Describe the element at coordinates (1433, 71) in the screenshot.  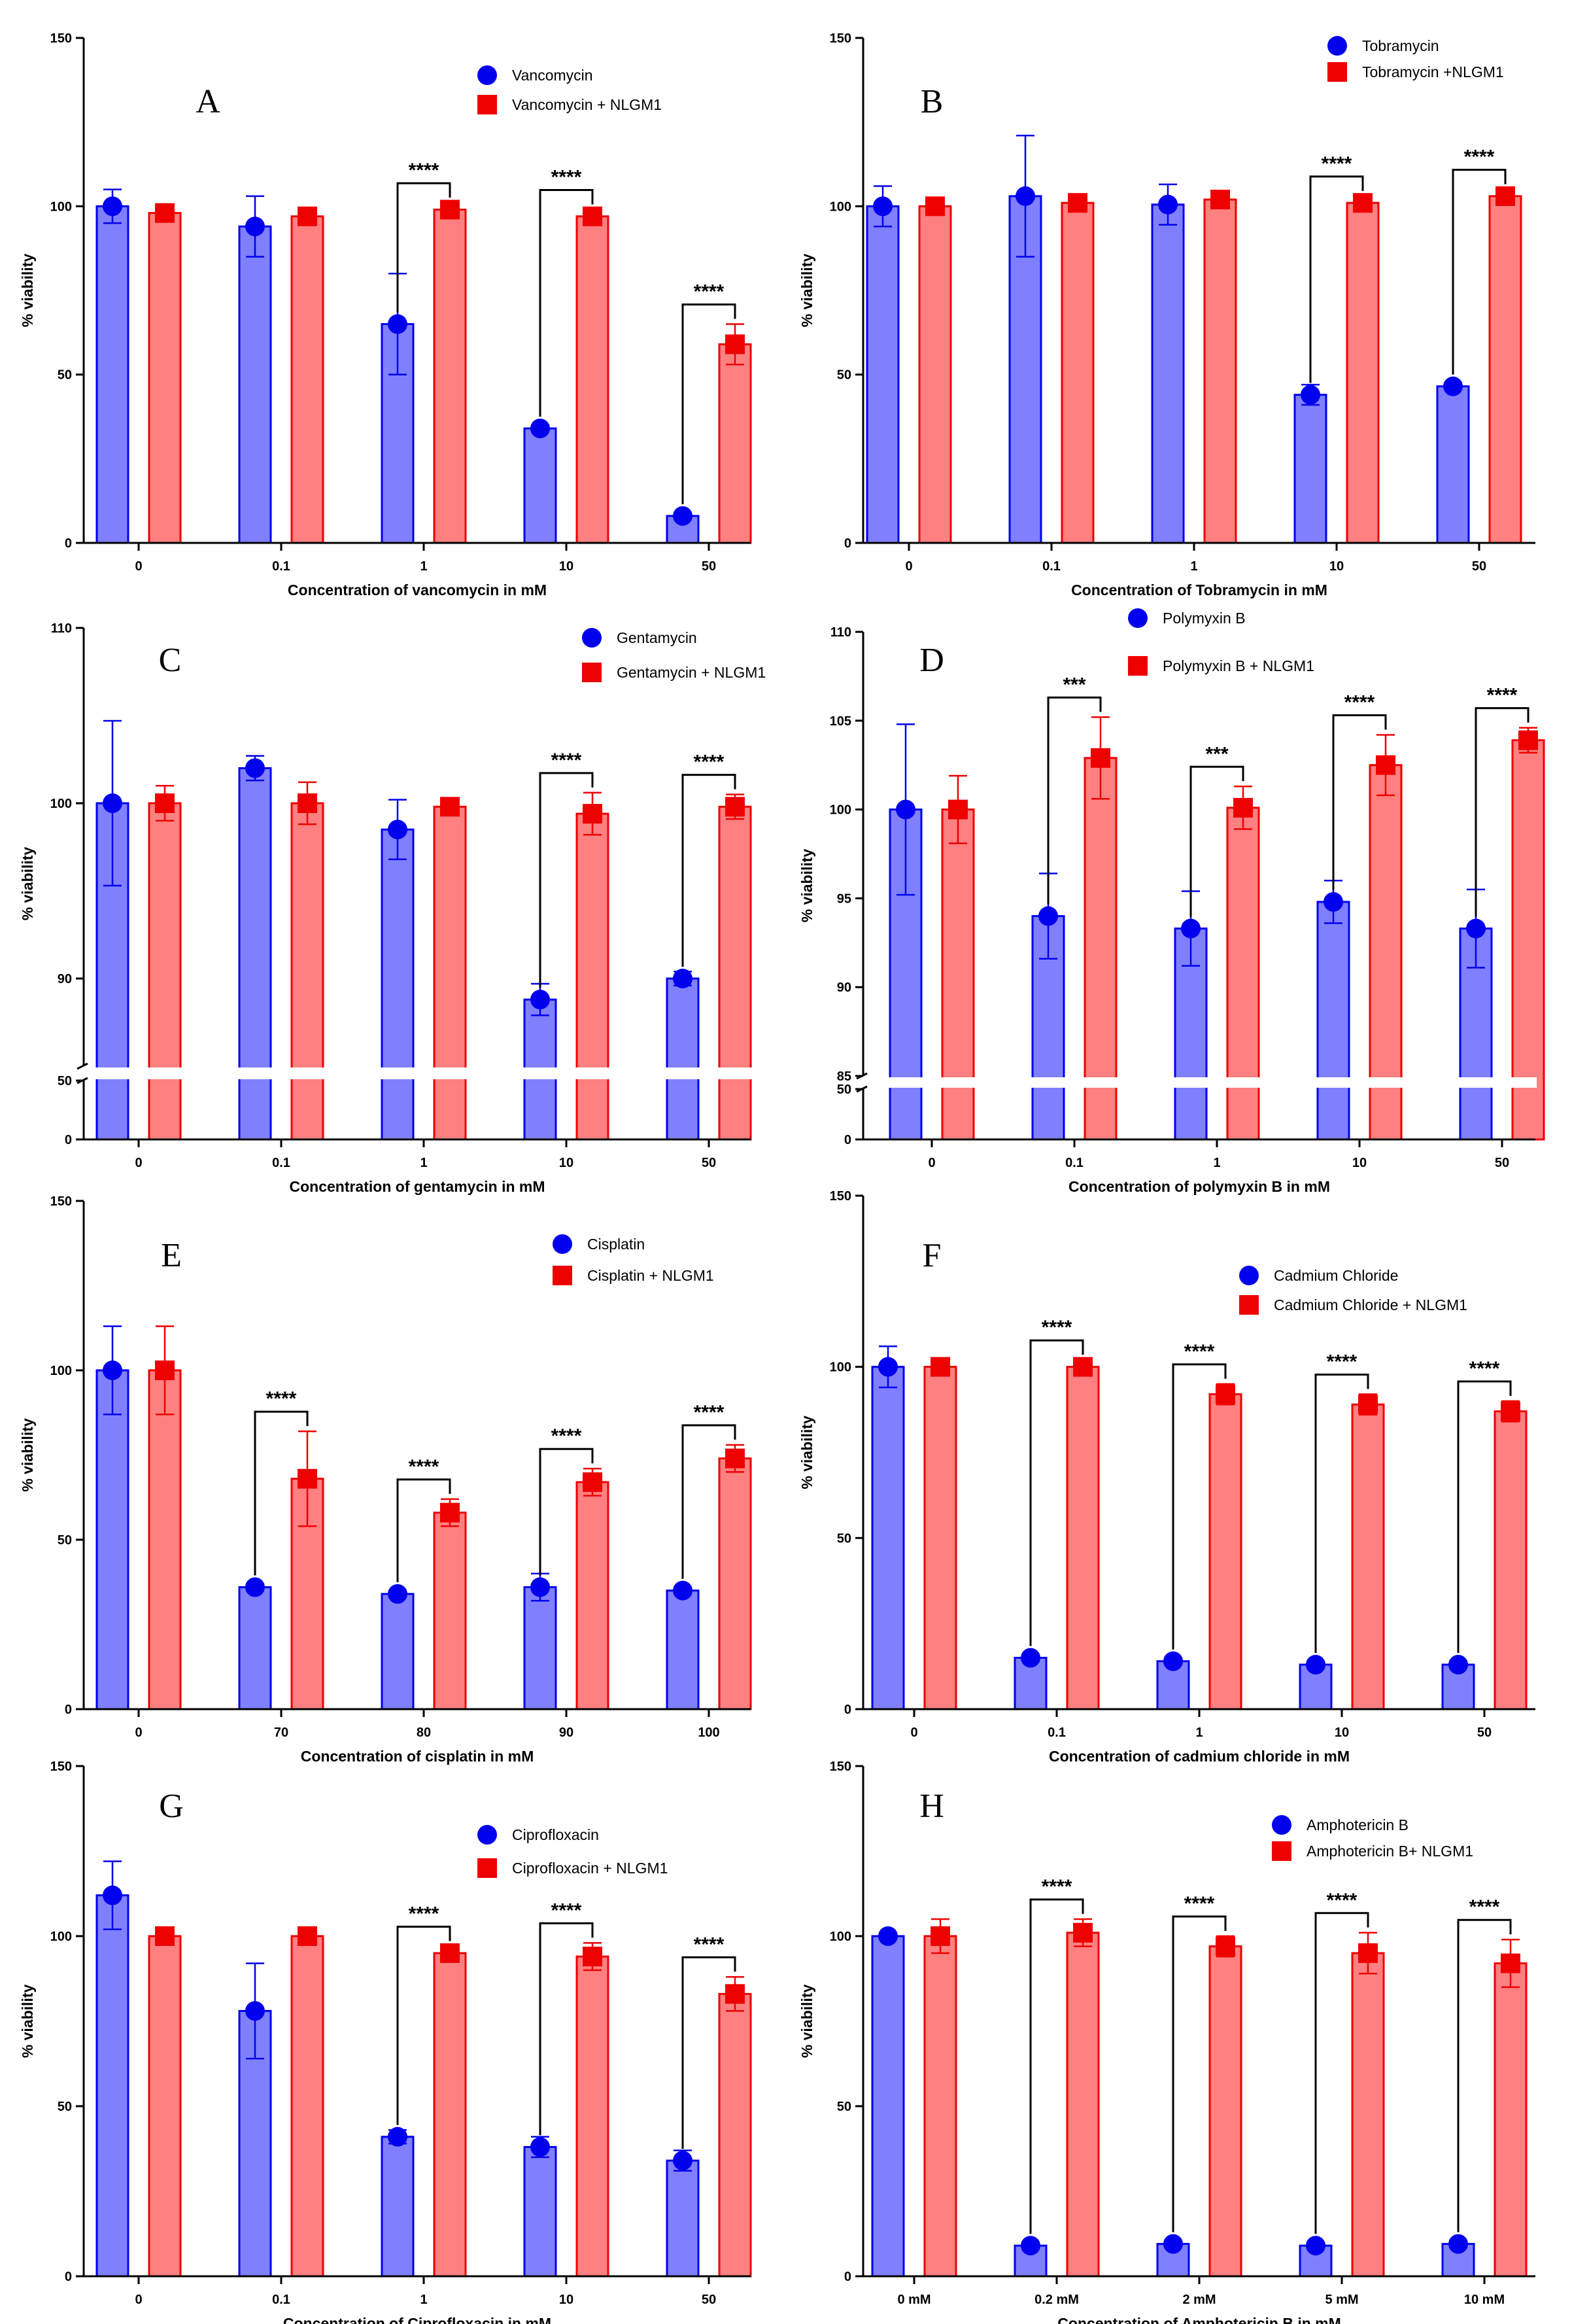
I see `legend-label: Tobramycin +NLGM1` at that location.